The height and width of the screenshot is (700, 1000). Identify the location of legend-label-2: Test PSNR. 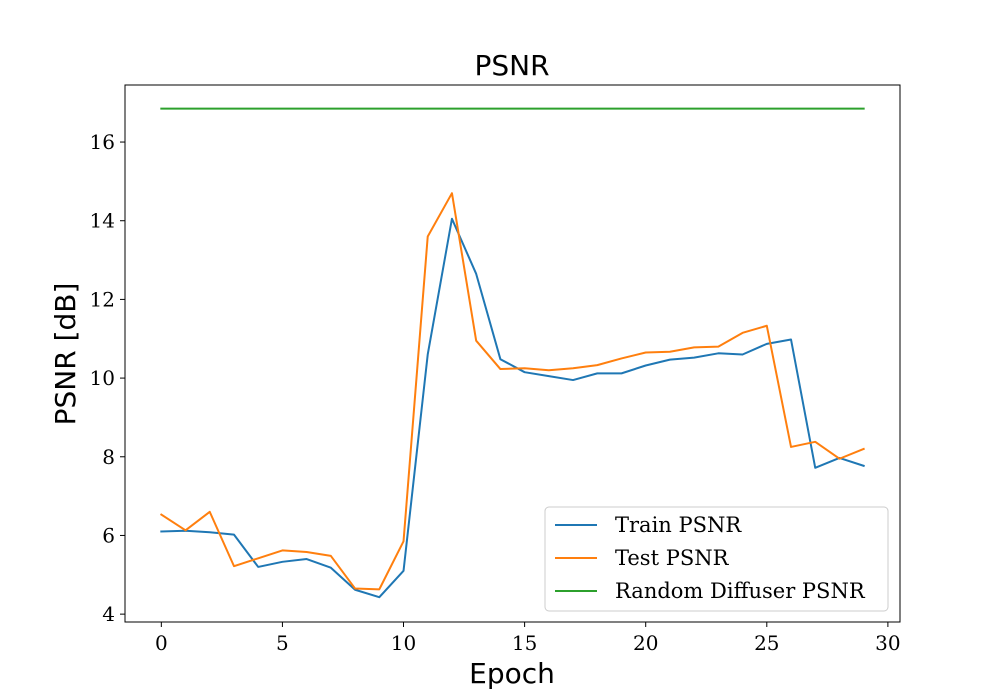
(672, 558).